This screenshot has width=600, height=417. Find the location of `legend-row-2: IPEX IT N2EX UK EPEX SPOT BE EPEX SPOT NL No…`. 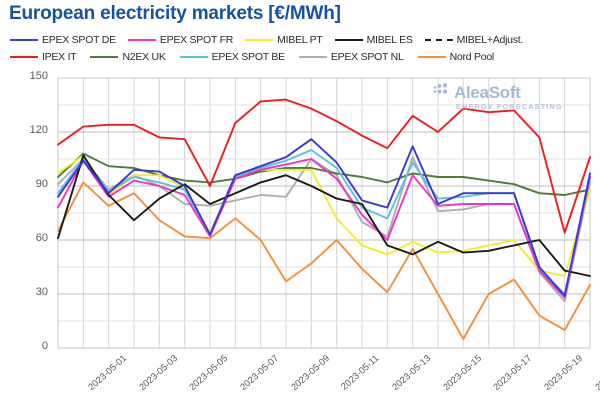

legend-row-2: IPEX IT N2EX UK EPEX SPOT BE EPEX SPOT NL No… is located at coordinates (304, 56).